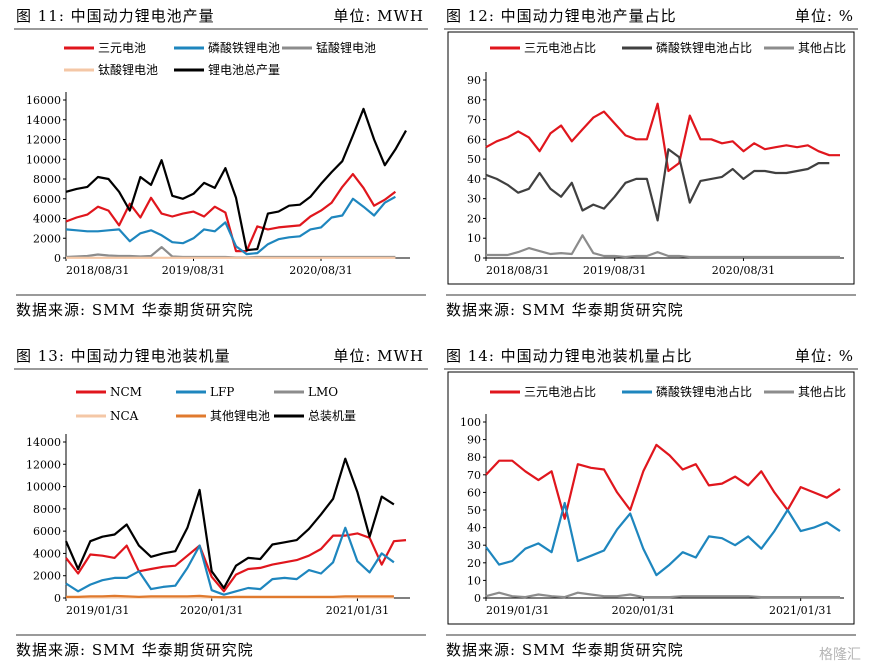 Image resolution: width=869 pixels, height=670 pixels. I want to click on legend-label: 其他占比, so click(822, 47).